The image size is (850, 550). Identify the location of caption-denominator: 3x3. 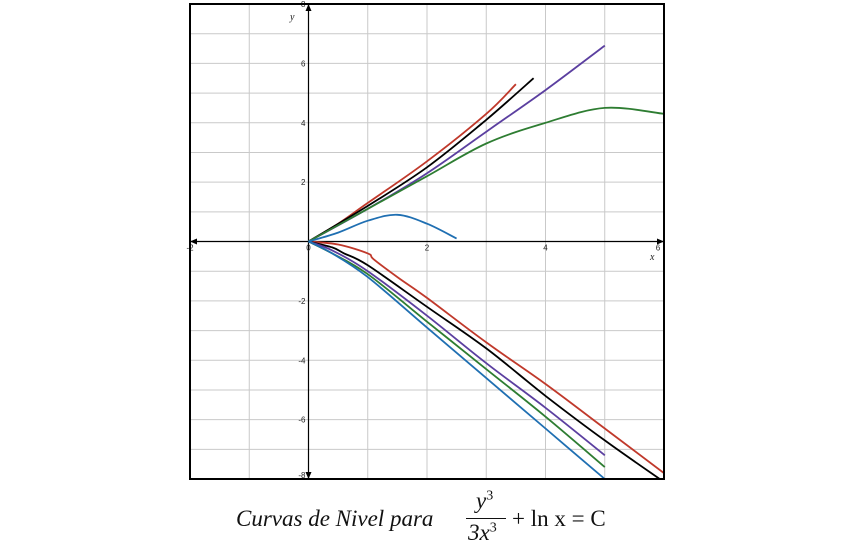
(482, 532).